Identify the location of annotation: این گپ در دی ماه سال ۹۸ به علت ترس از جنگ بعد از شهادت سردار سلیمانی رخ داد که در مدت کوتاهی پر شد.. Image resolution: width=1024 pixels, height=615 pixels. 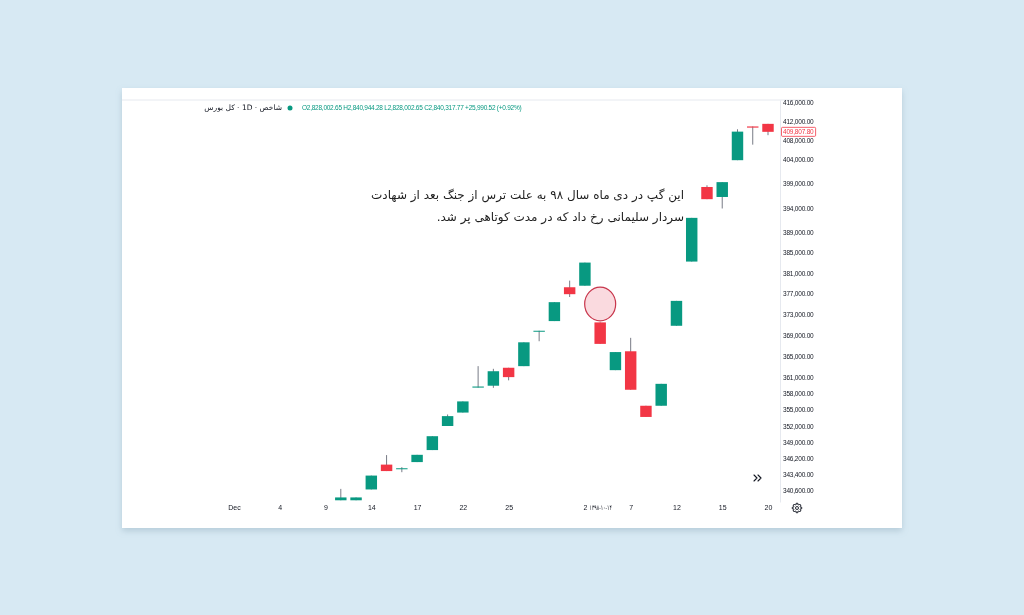
(527, 206).